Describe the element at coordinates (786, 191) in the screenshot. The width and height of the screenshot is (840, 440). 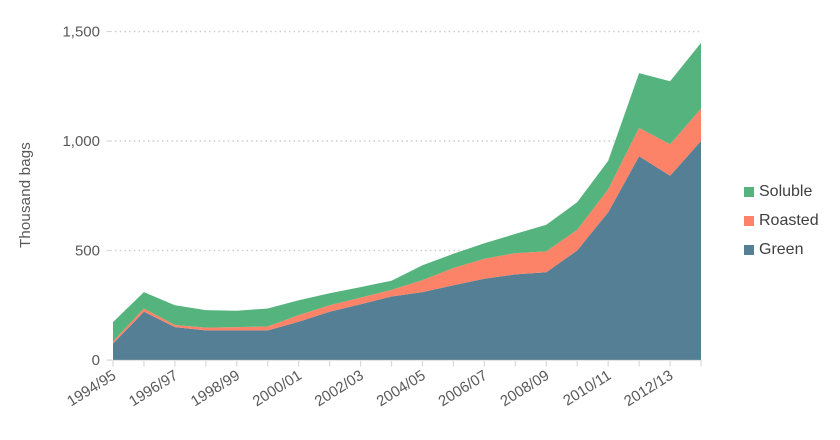
I see `legend-label-soluble: Soluble` at that location.